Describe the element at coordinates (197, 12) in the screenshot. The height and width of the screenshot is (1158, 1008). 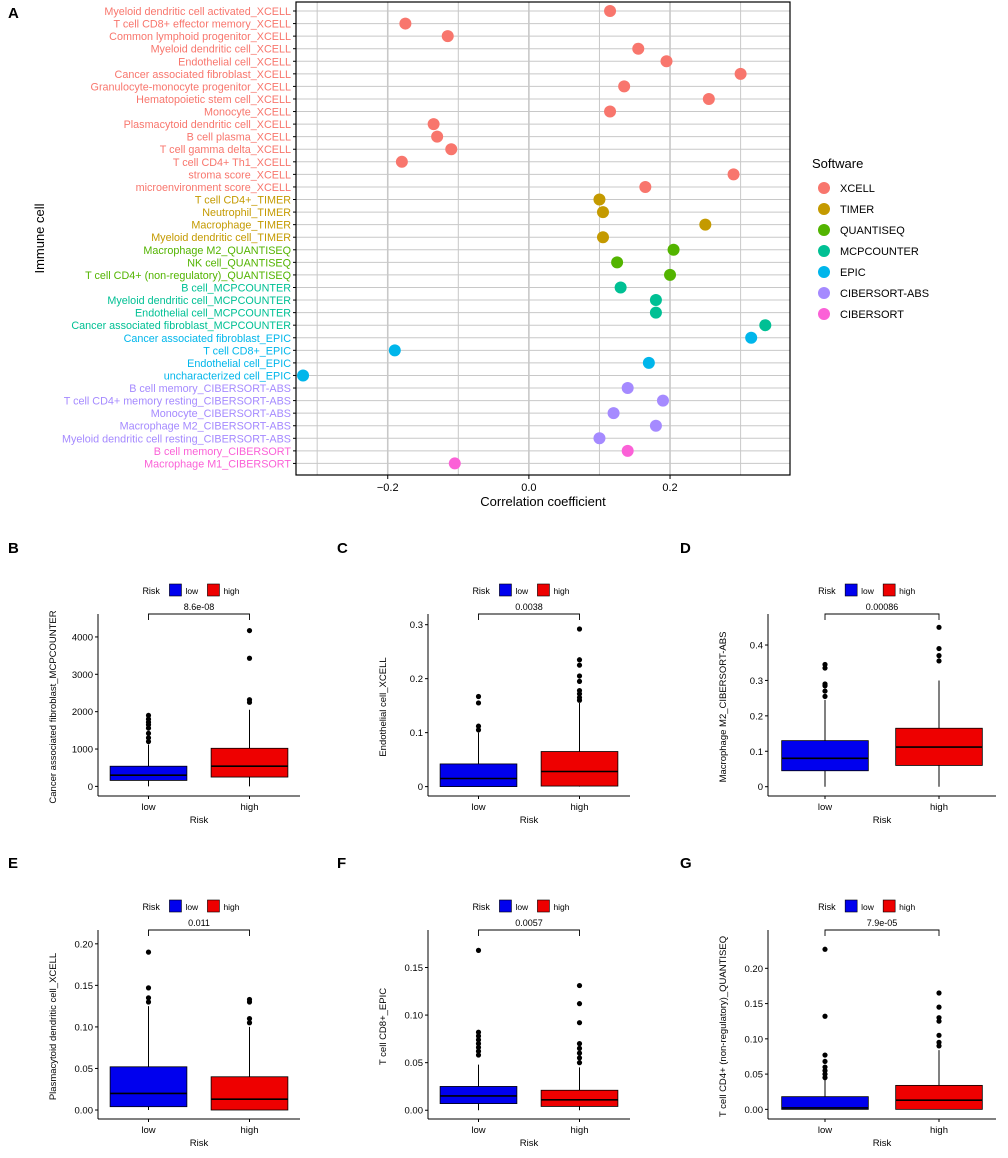
I see `y-tick-label: Myeloid dendritic cell activated_XCELL` at that location.